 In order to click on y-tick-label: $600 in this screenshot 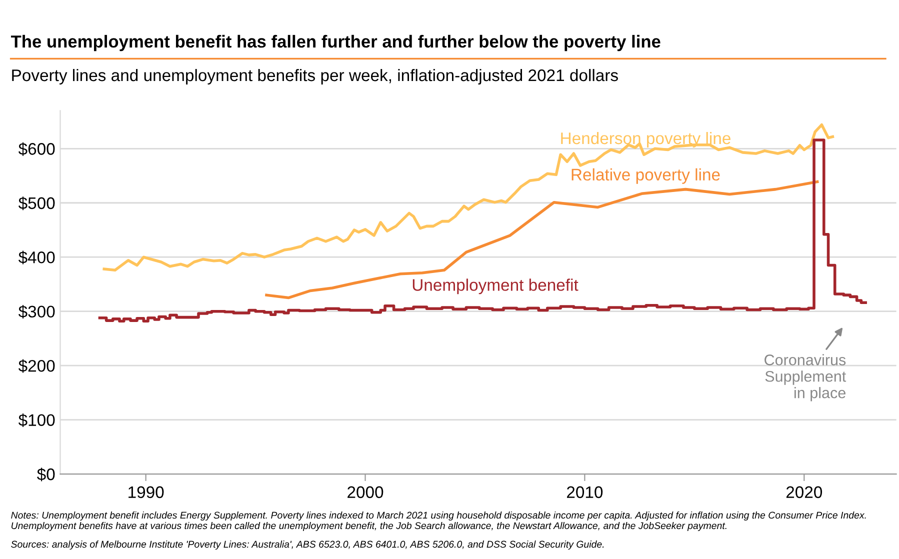, I will do `click(36, 149)`.